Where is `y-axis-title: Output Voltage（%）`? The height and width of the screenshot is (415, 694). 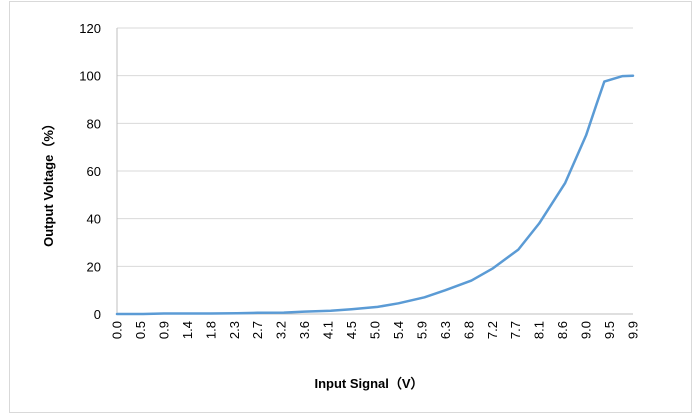 y-axis-title: Output Voltage（%） is located at coordinates (48, 182).